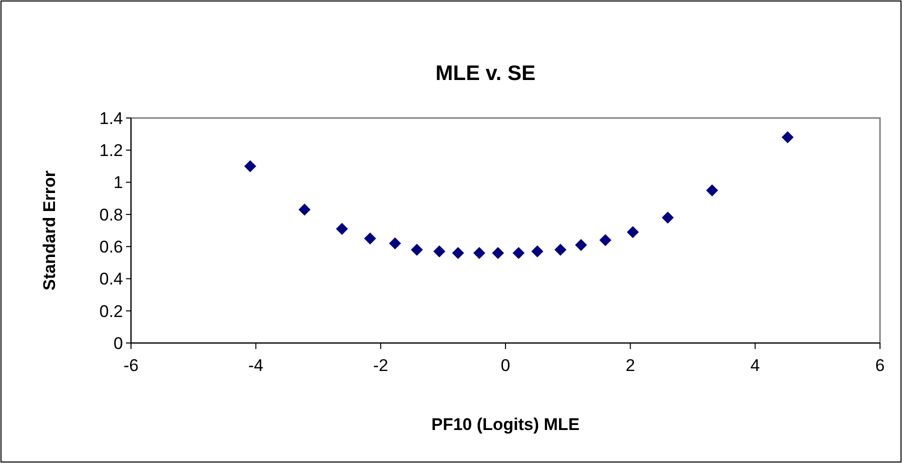  What do you see at coordinates (118, 343) in the screenshot?
I see `y-tick-label: 0` at bounding box center [118, 343].